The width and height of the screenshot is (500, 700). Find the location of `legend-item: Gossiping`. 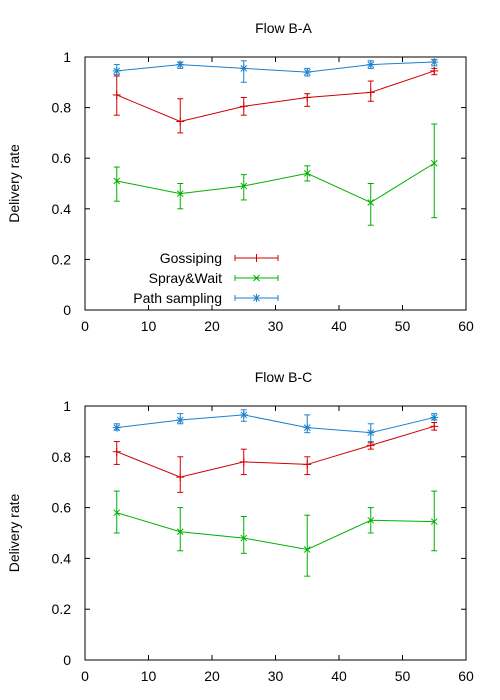

legend-item: Gossiping is located at coordinates (219, 258).